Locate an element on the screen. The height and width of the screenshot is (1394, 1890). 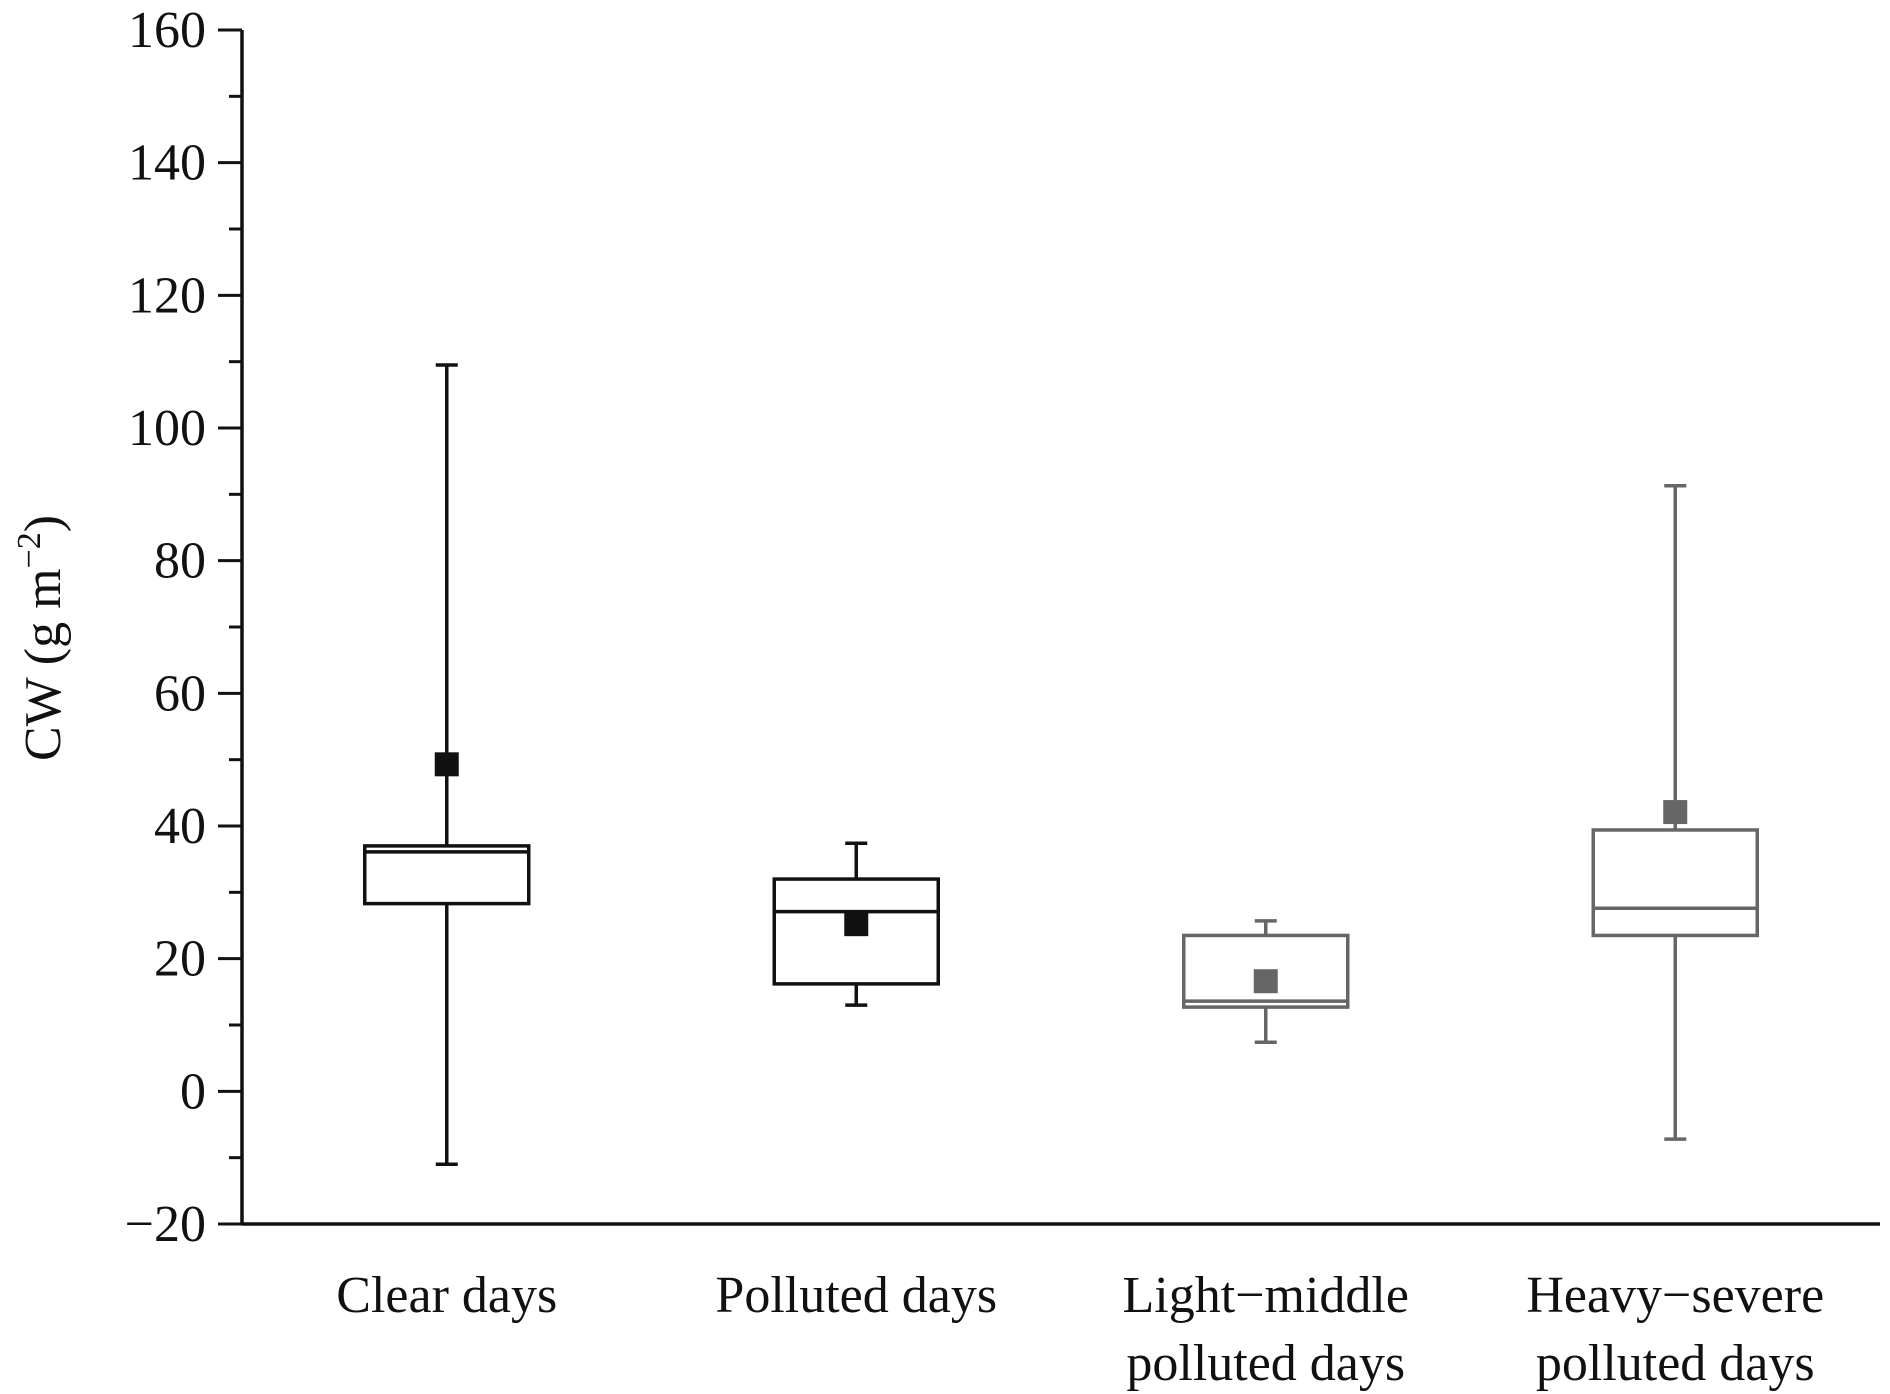
y-axis-title: CW (g m−2) is located at coordinates (41, 638).